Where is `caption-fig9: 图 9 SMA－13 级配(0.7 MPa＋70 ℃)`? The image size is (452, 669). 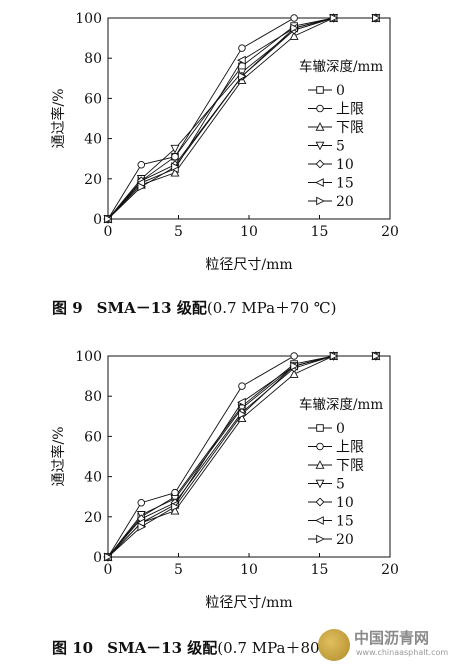
caption-fig9: 图 9 SMA－13 级配(0.7 MPa＋70 ℃) is located at coordinates (194, 307).